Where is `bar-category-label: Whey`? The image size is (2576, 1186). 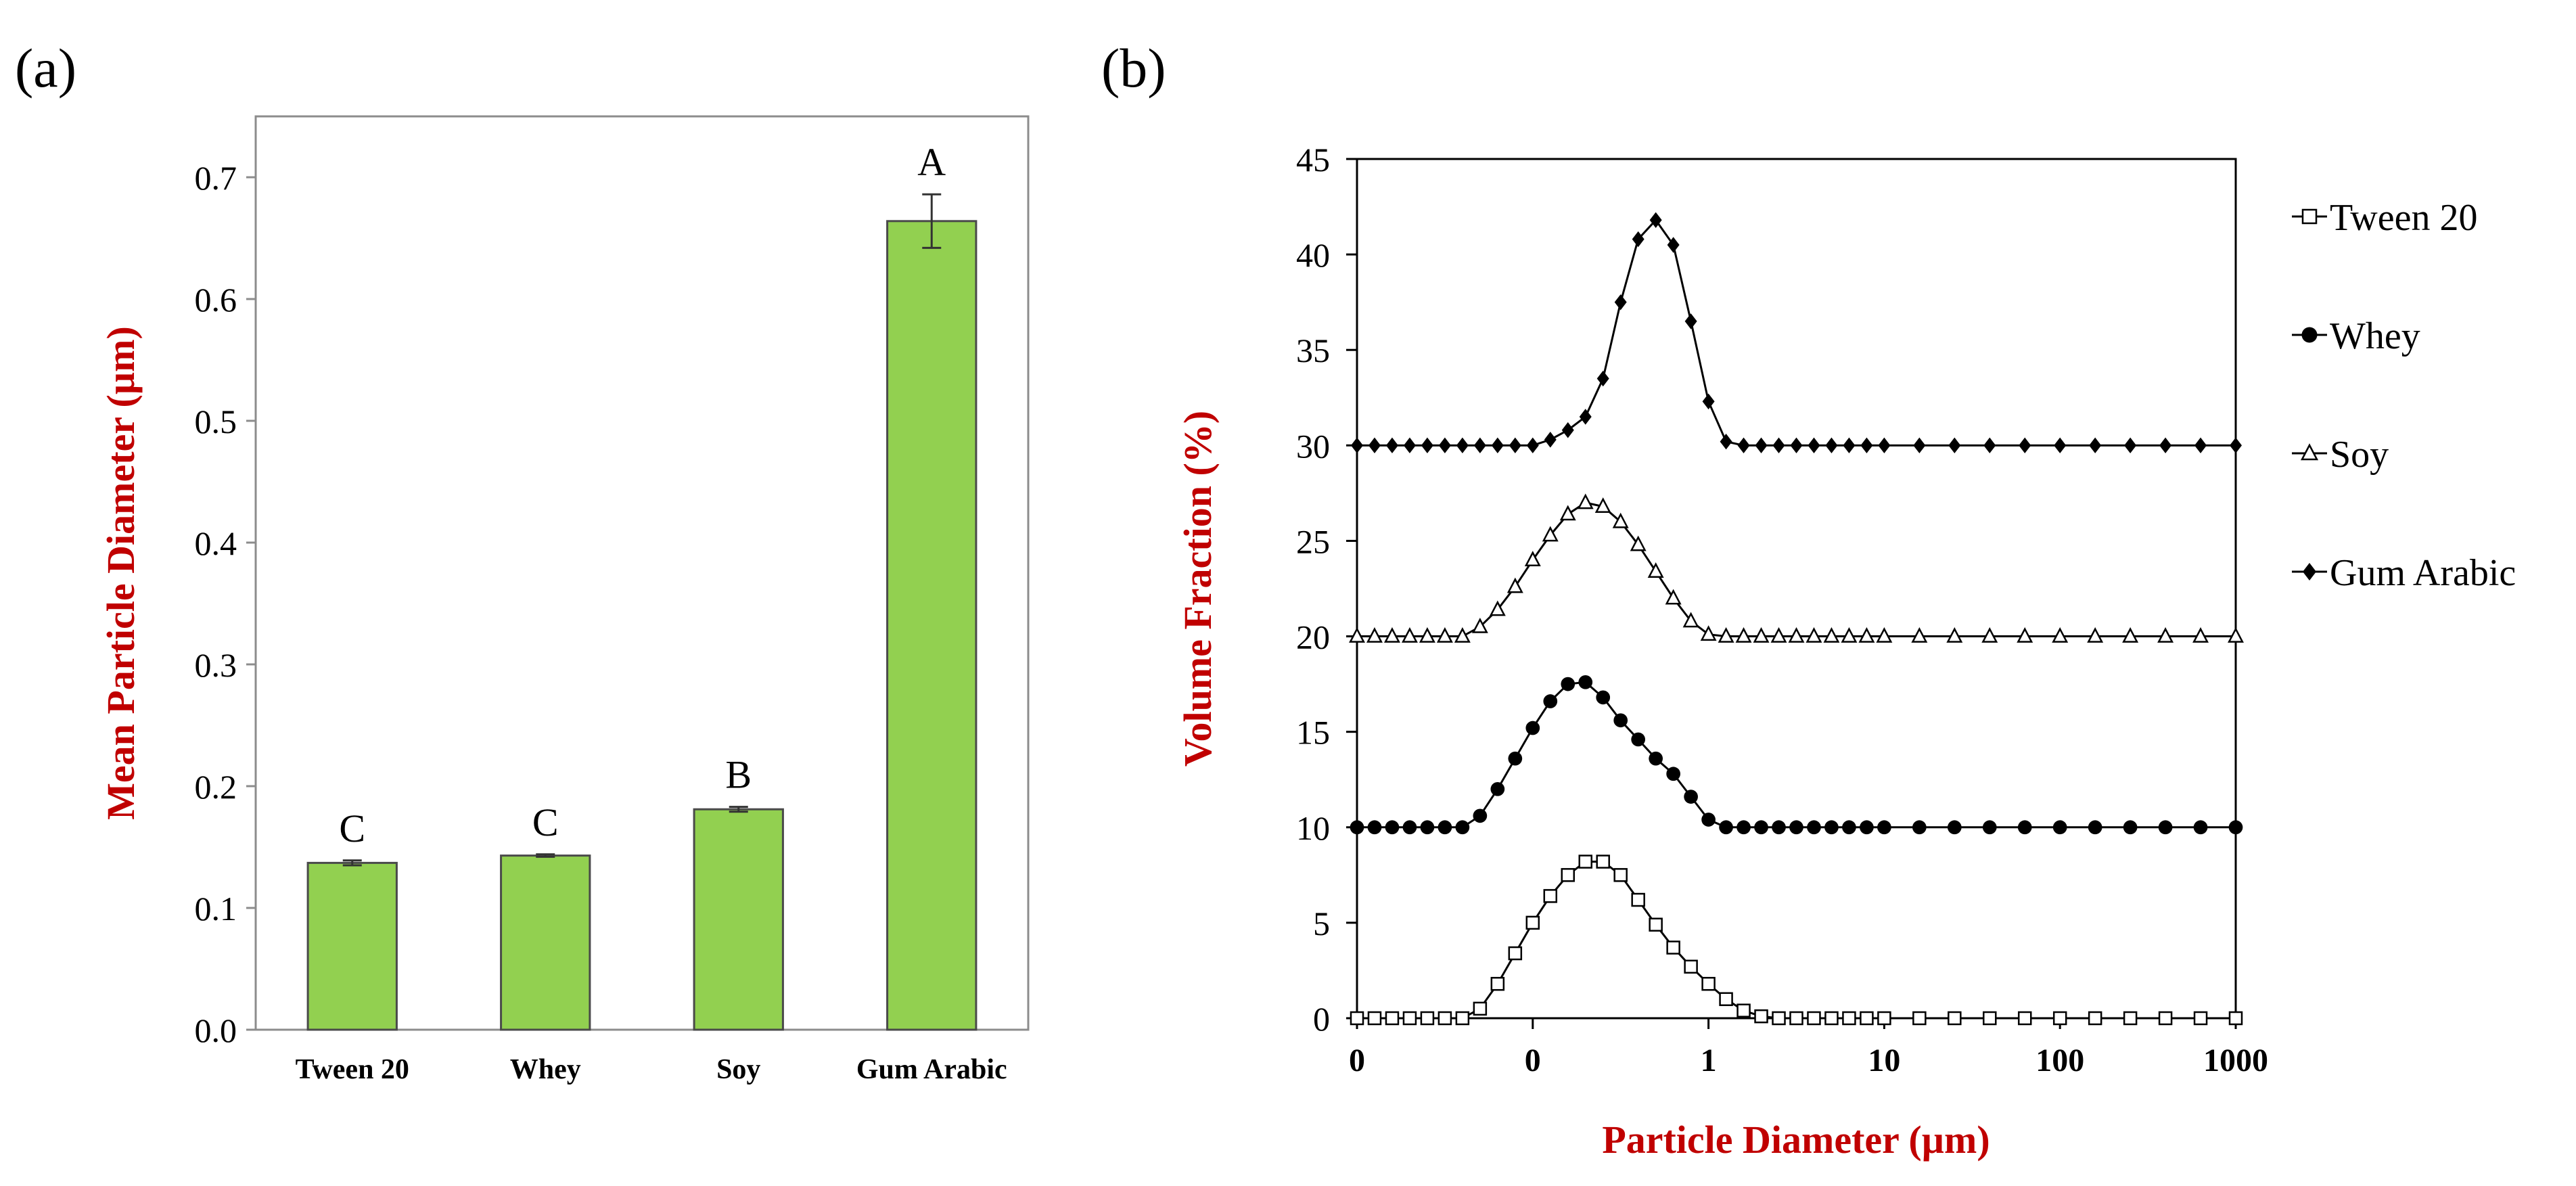 bar-category-label: Whey is located at coordinates (545, 1069).